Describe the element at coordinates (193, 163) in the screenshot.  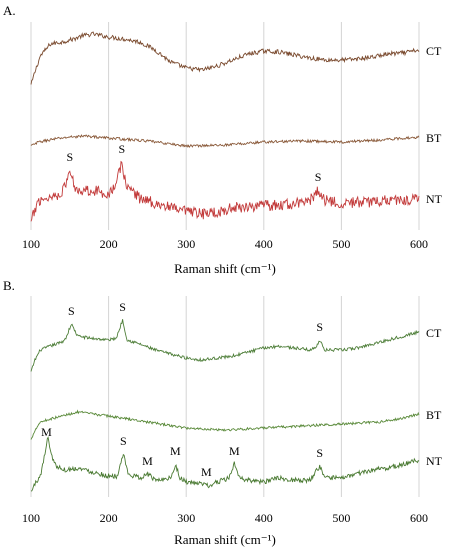
I see `panel-a-annotations: S S S` at that location.